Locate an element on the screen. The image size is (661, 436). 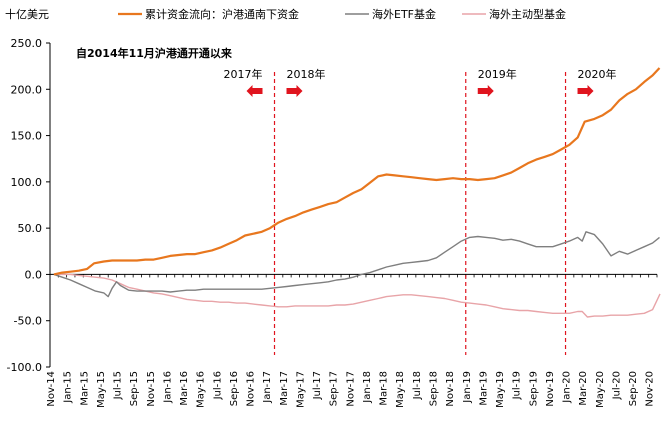
legend-label: 累计资金流向：沪港通南下资金 is located at coordinates (222, 14).